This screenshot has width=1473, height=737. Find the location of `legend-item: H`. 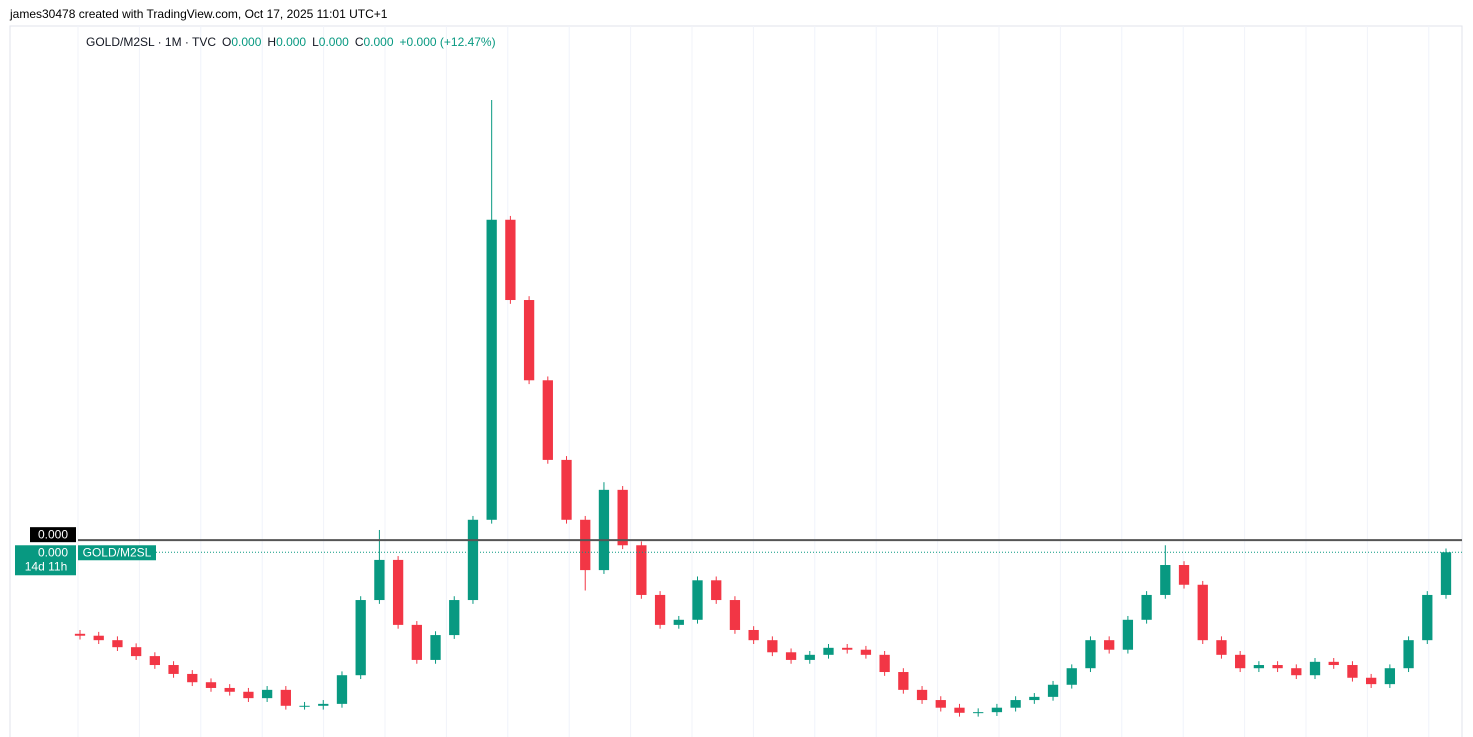

legend-item: H is located at coordinates (271, 42).